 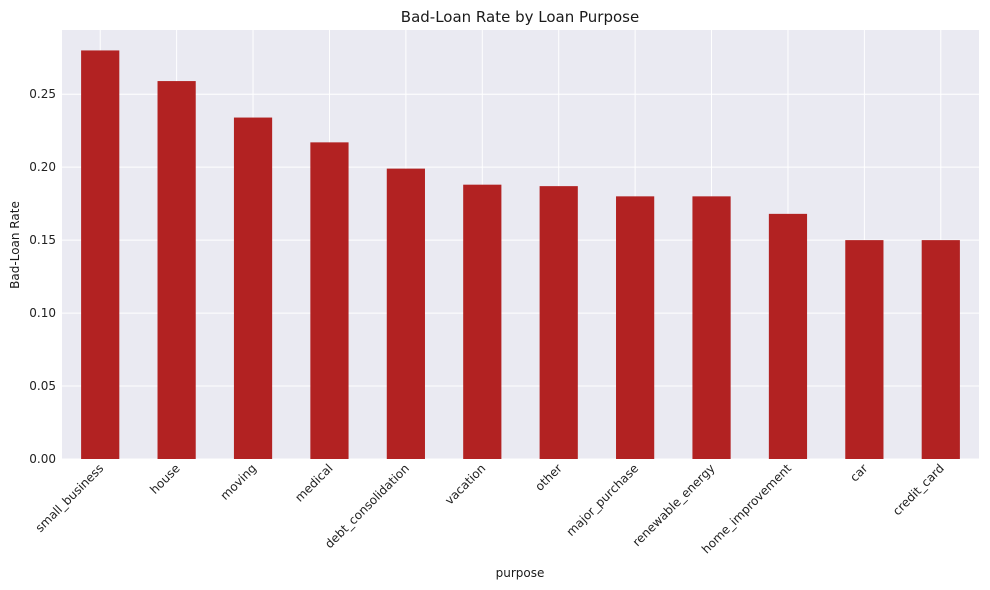 What do you see at coordinates (520, 573) in the screenshot?
I see `x-axis-label: purpose` at bounding box center [520, 573].